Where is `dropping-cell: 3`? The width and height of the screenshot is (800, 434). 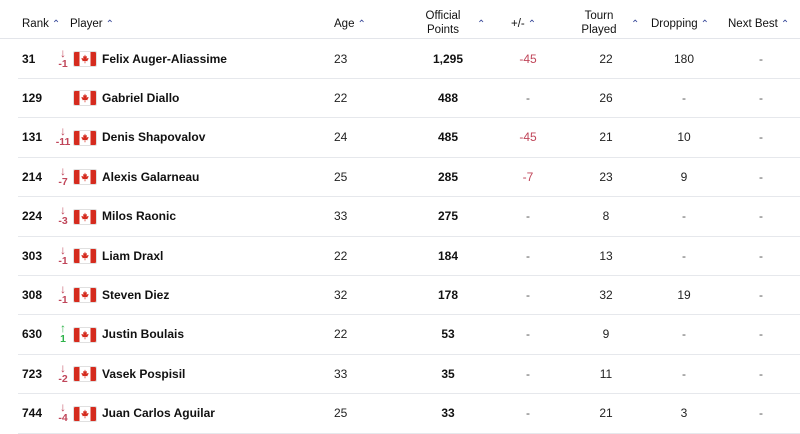 dropping-cell: 3 is located at coordinates (684, 413).